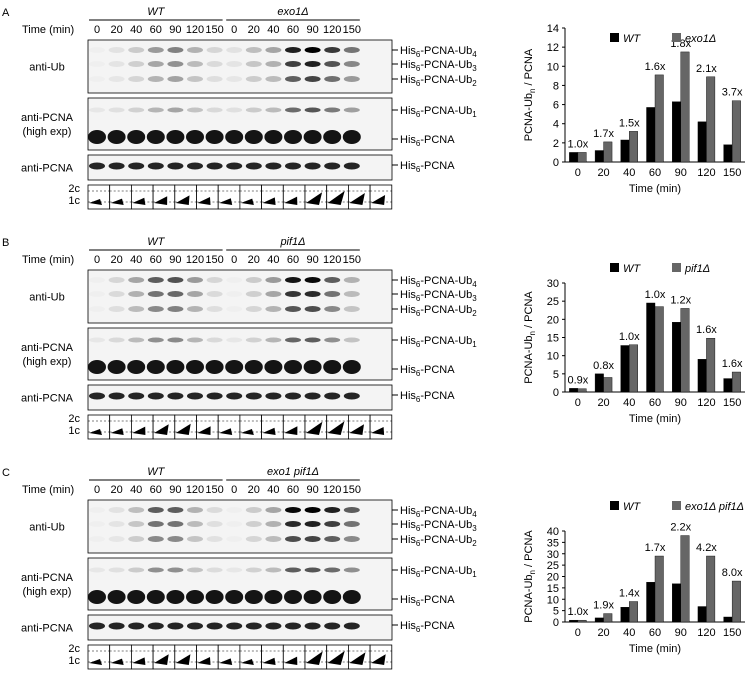 The image size is (756, 689). Describe the element at coordinates (474, 514) in the screenshot. I see `band-label-part: 4` at that location.